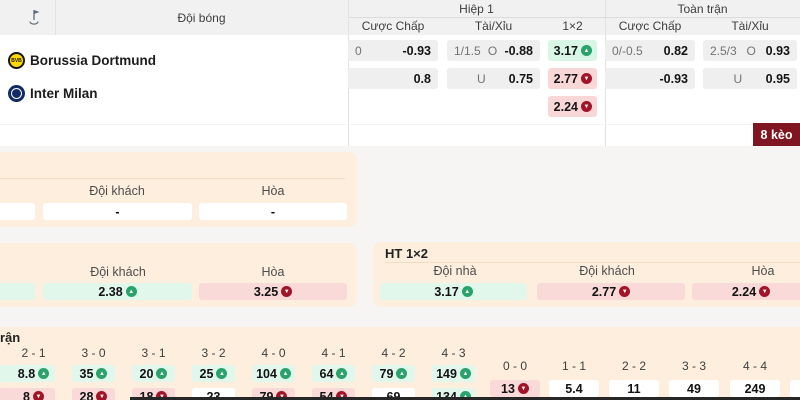 The width and height of the screenshot is (800, 400). Describe the element at coordinates (453, 291) in the screenshot. I see `odds-cell-home: 3.17 ▲` at that location.